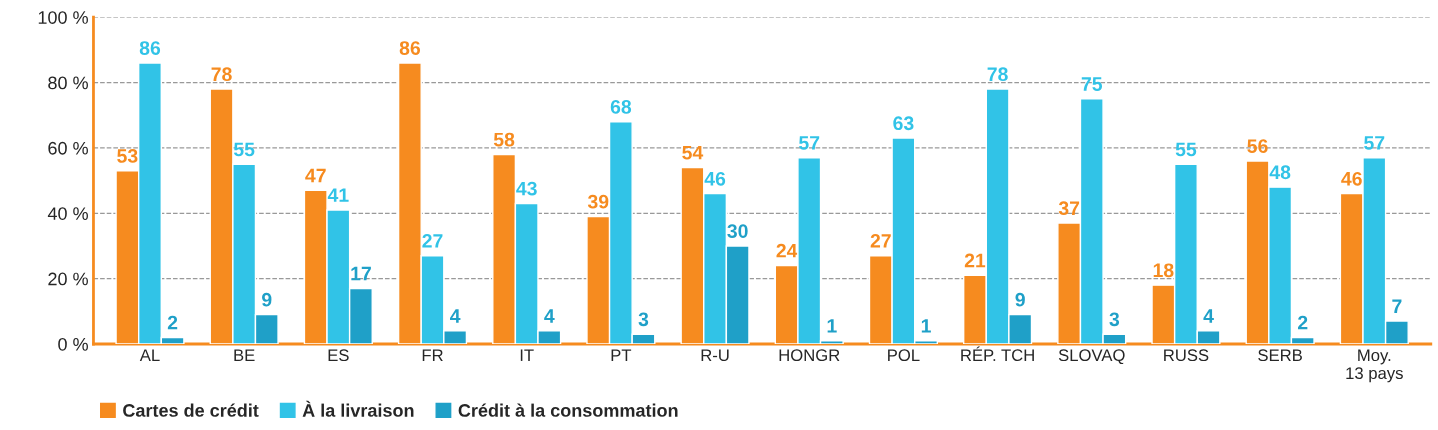 This screenshot has width=1438, height=430. What do you see at coordinates (68, 279) in the screenshot?
I see `y-tick-label: 20 %` at bounding box center [68, 279].